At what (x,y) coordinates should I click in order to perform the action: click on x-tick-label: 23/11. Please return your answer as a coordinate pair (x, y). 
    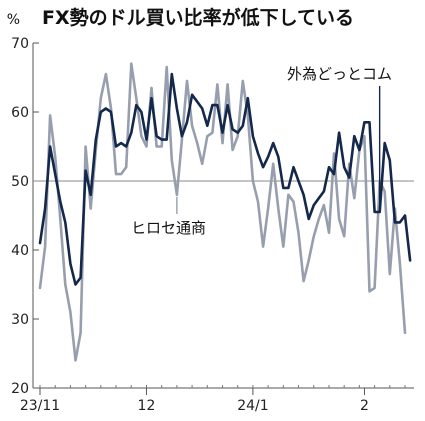
    Looking at the image, I should click on (40, 406).